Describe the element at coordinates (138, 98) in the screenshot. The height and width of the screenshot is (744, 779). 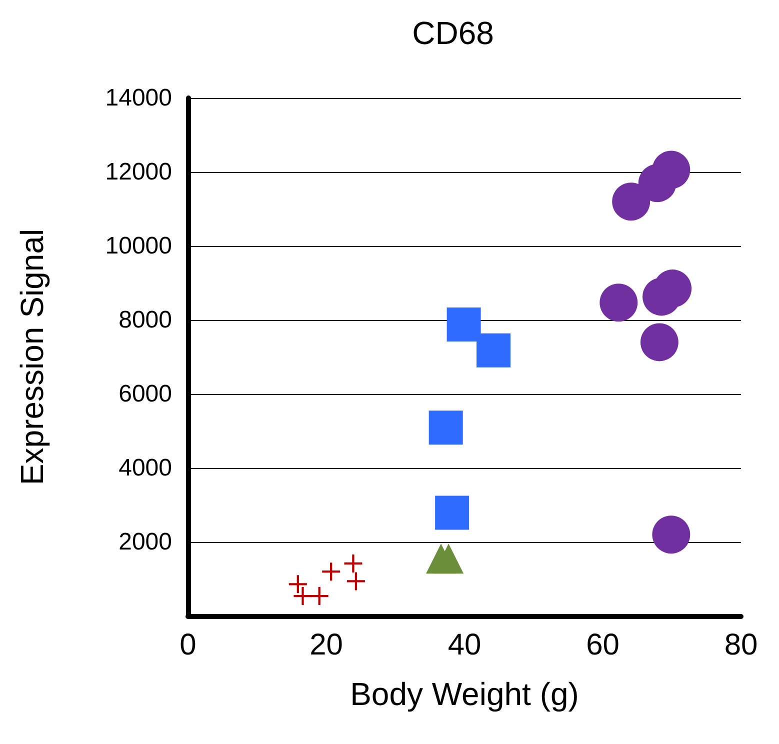
I see `y-tick-label: 14000` at that location.